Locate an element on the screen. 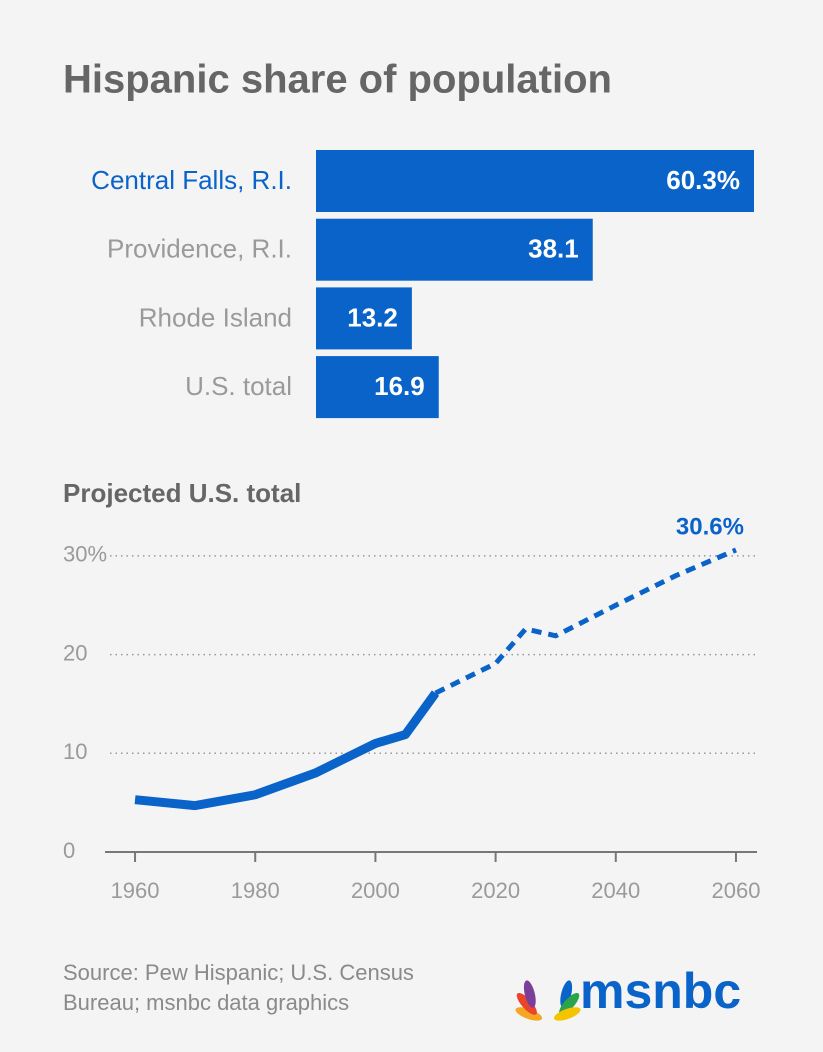  actual-line is located at coordinates (287, 750).